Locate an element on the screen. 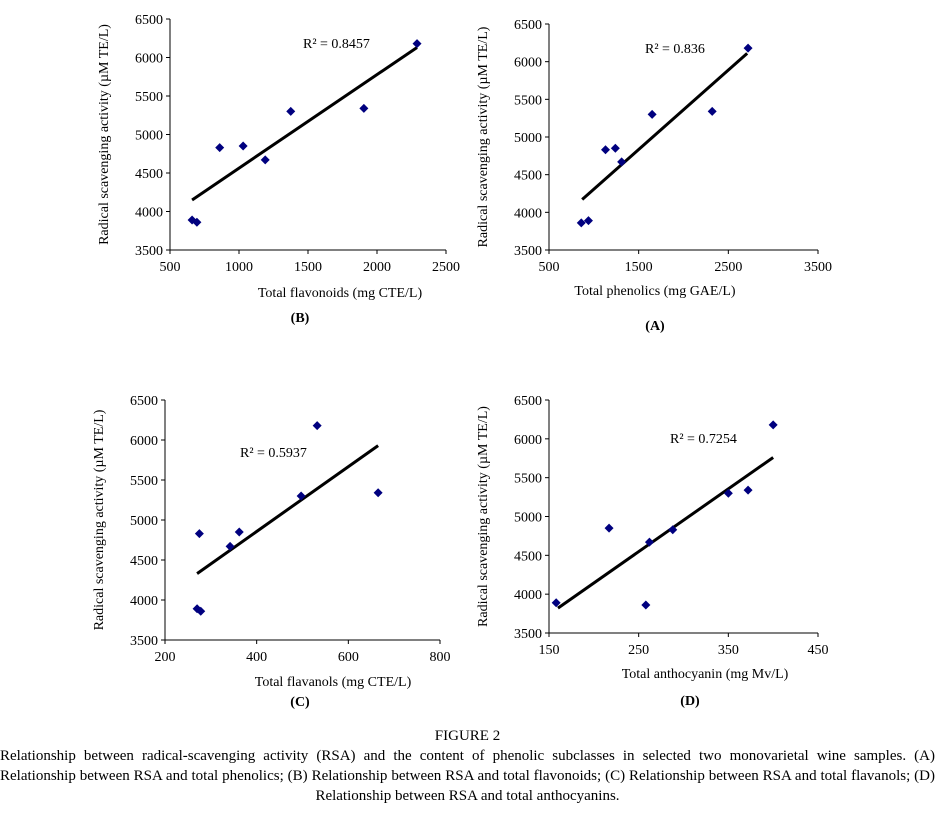 This screenshot has height=824, width=935. x-axis-label: Total phenolics (mg GAE/L) is located at coordinates (654, 291).